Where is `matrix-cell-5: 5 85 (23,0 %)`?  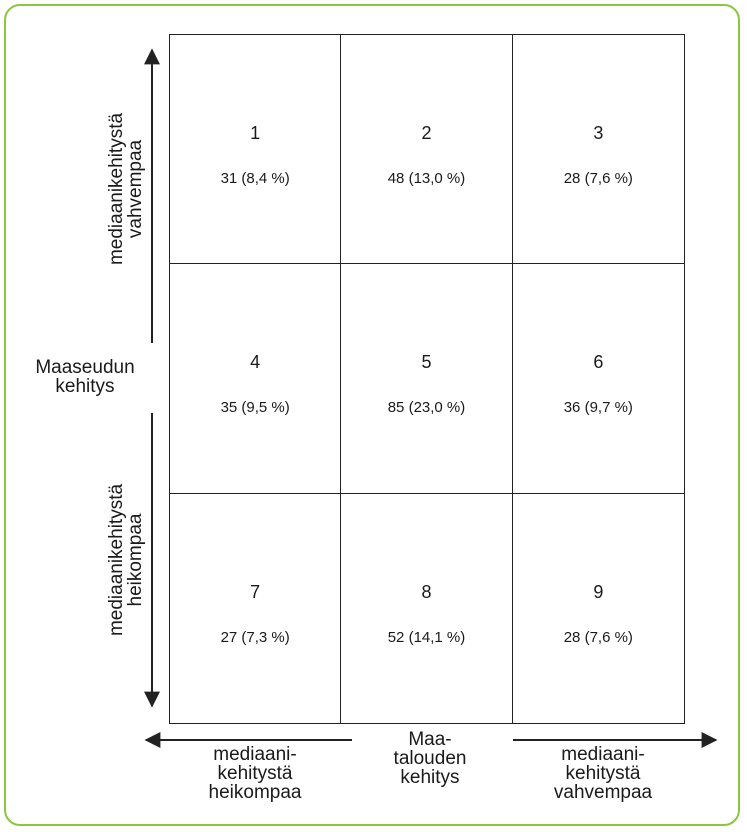 matrix-cell-5: 5 85 (23,0 %) is located at coordinates (427, 379).